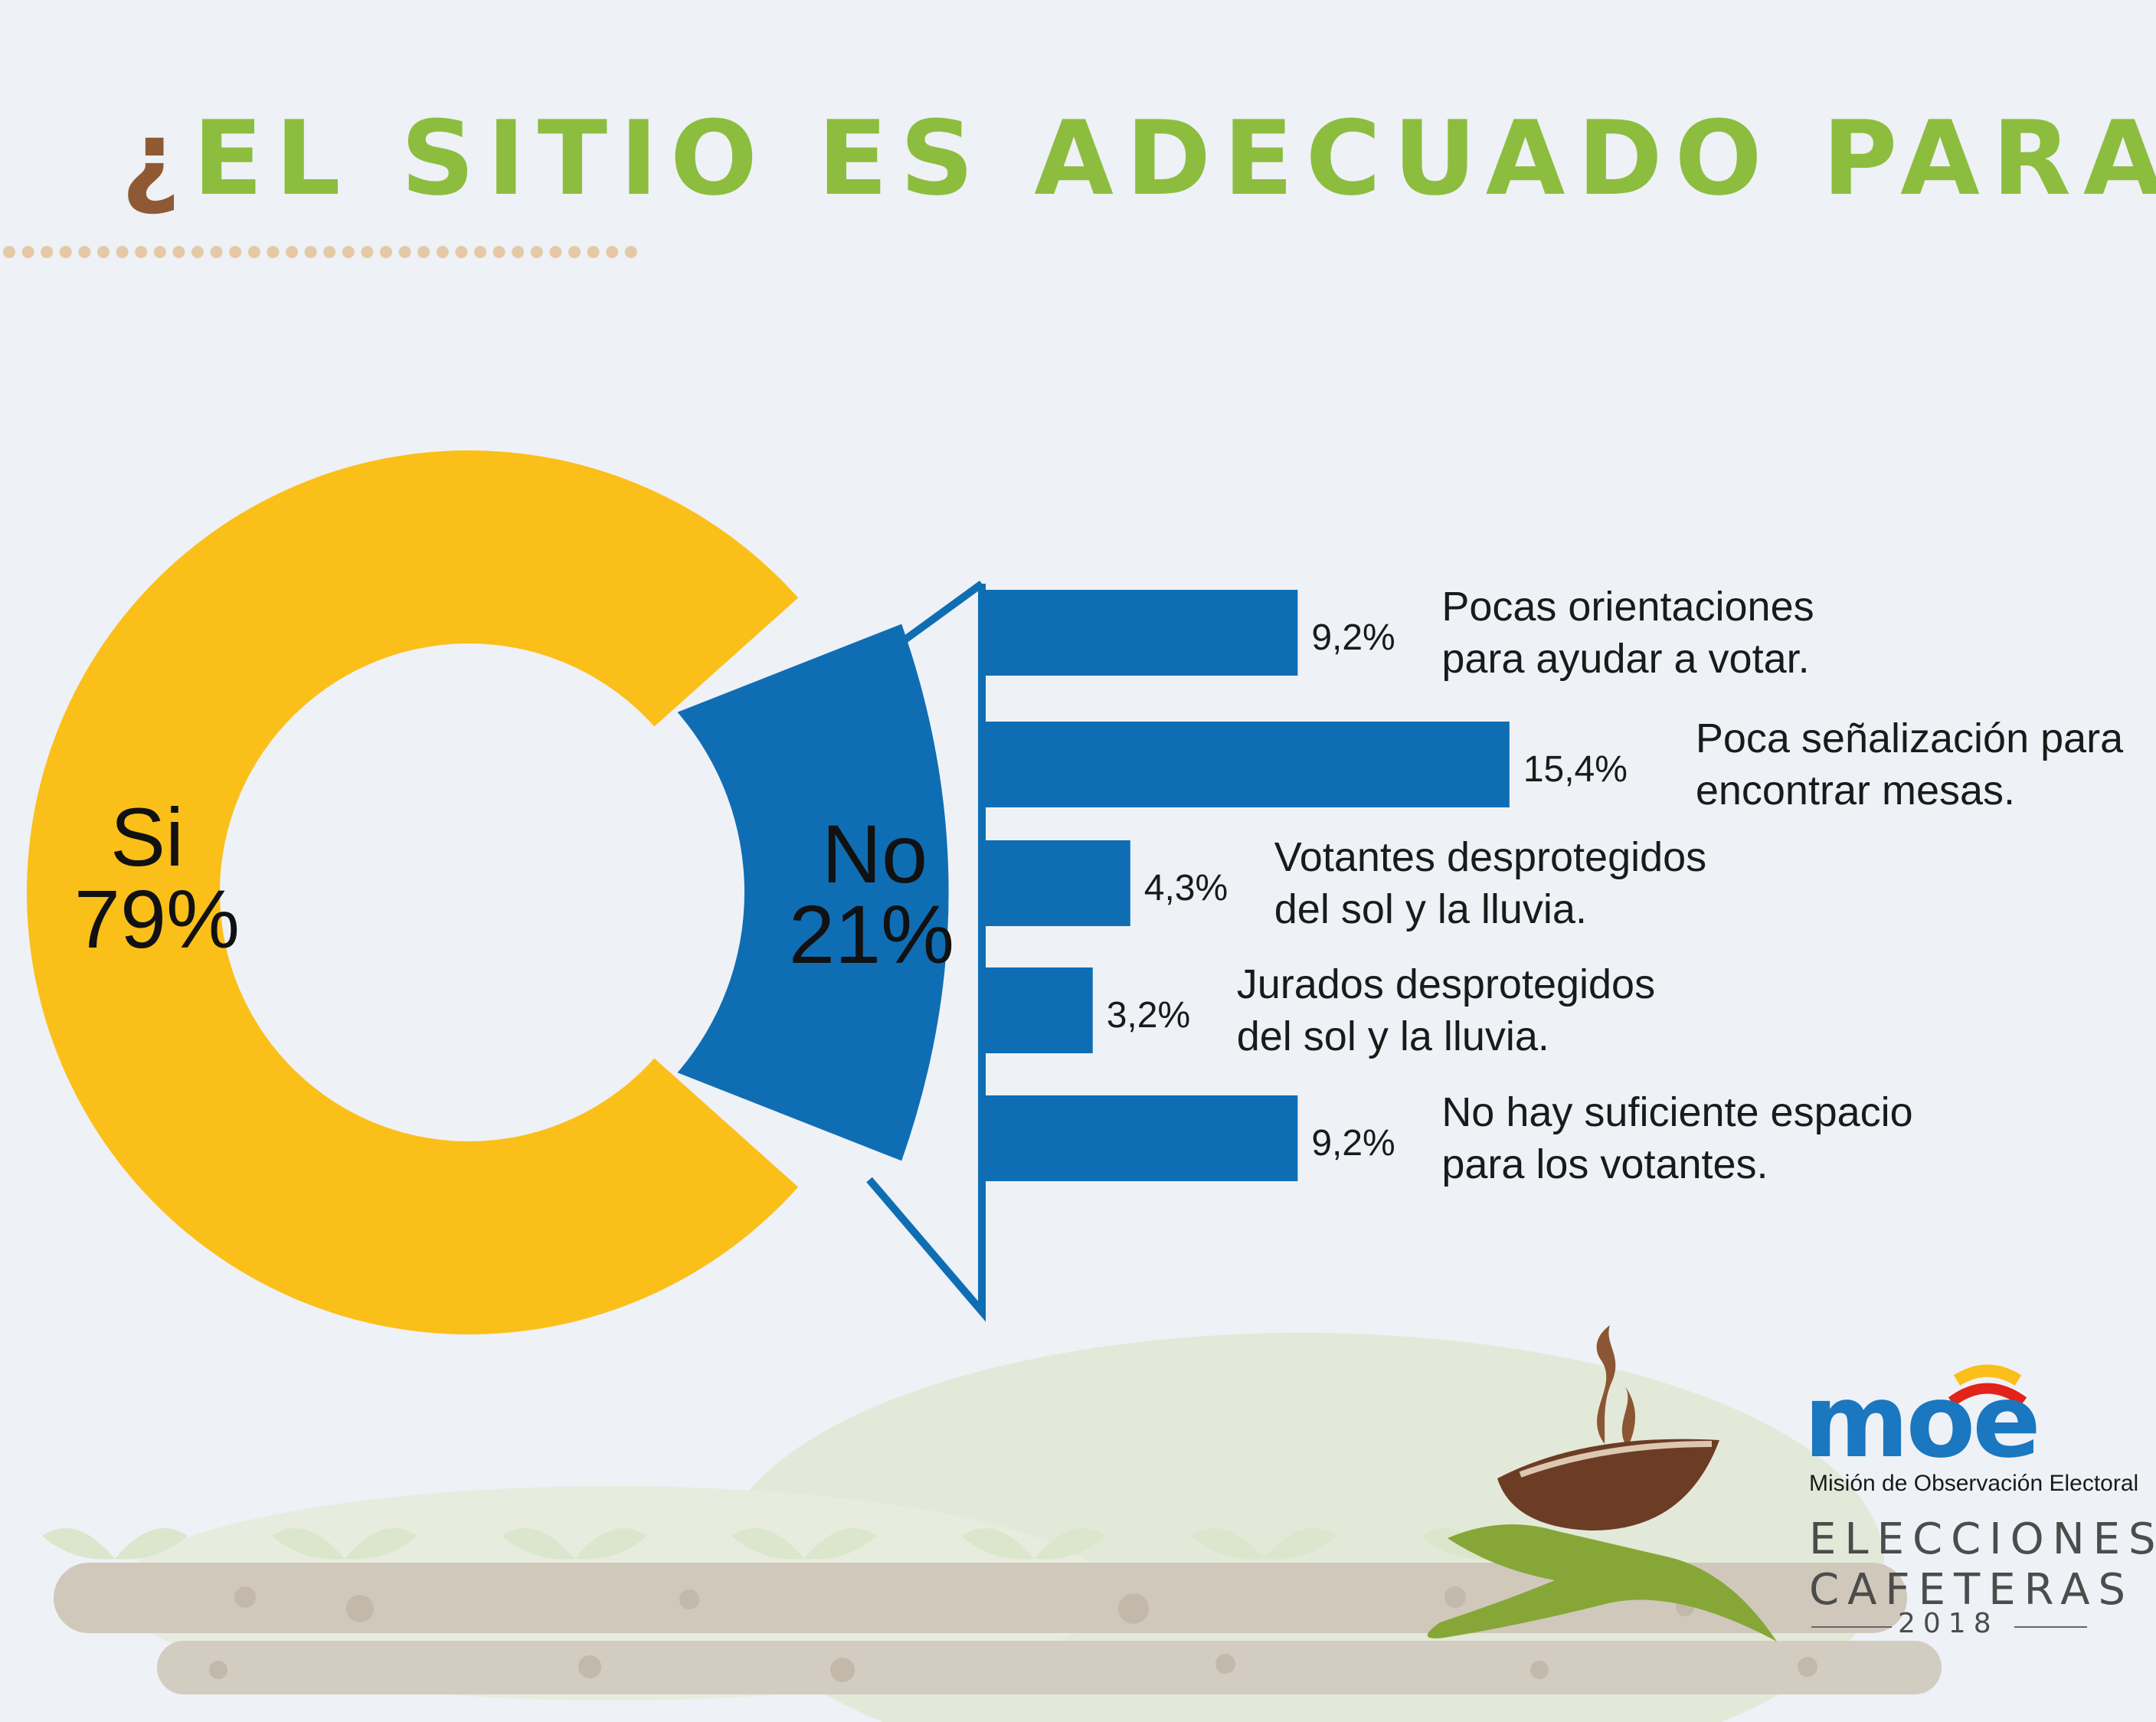 The width and height of the screenshot is (2156, 1722). What do you see at coordinates (1149, 1015) in the screenshot?
I see `bar-value-label: 3,2%` at bounding box center [1149, 1015].